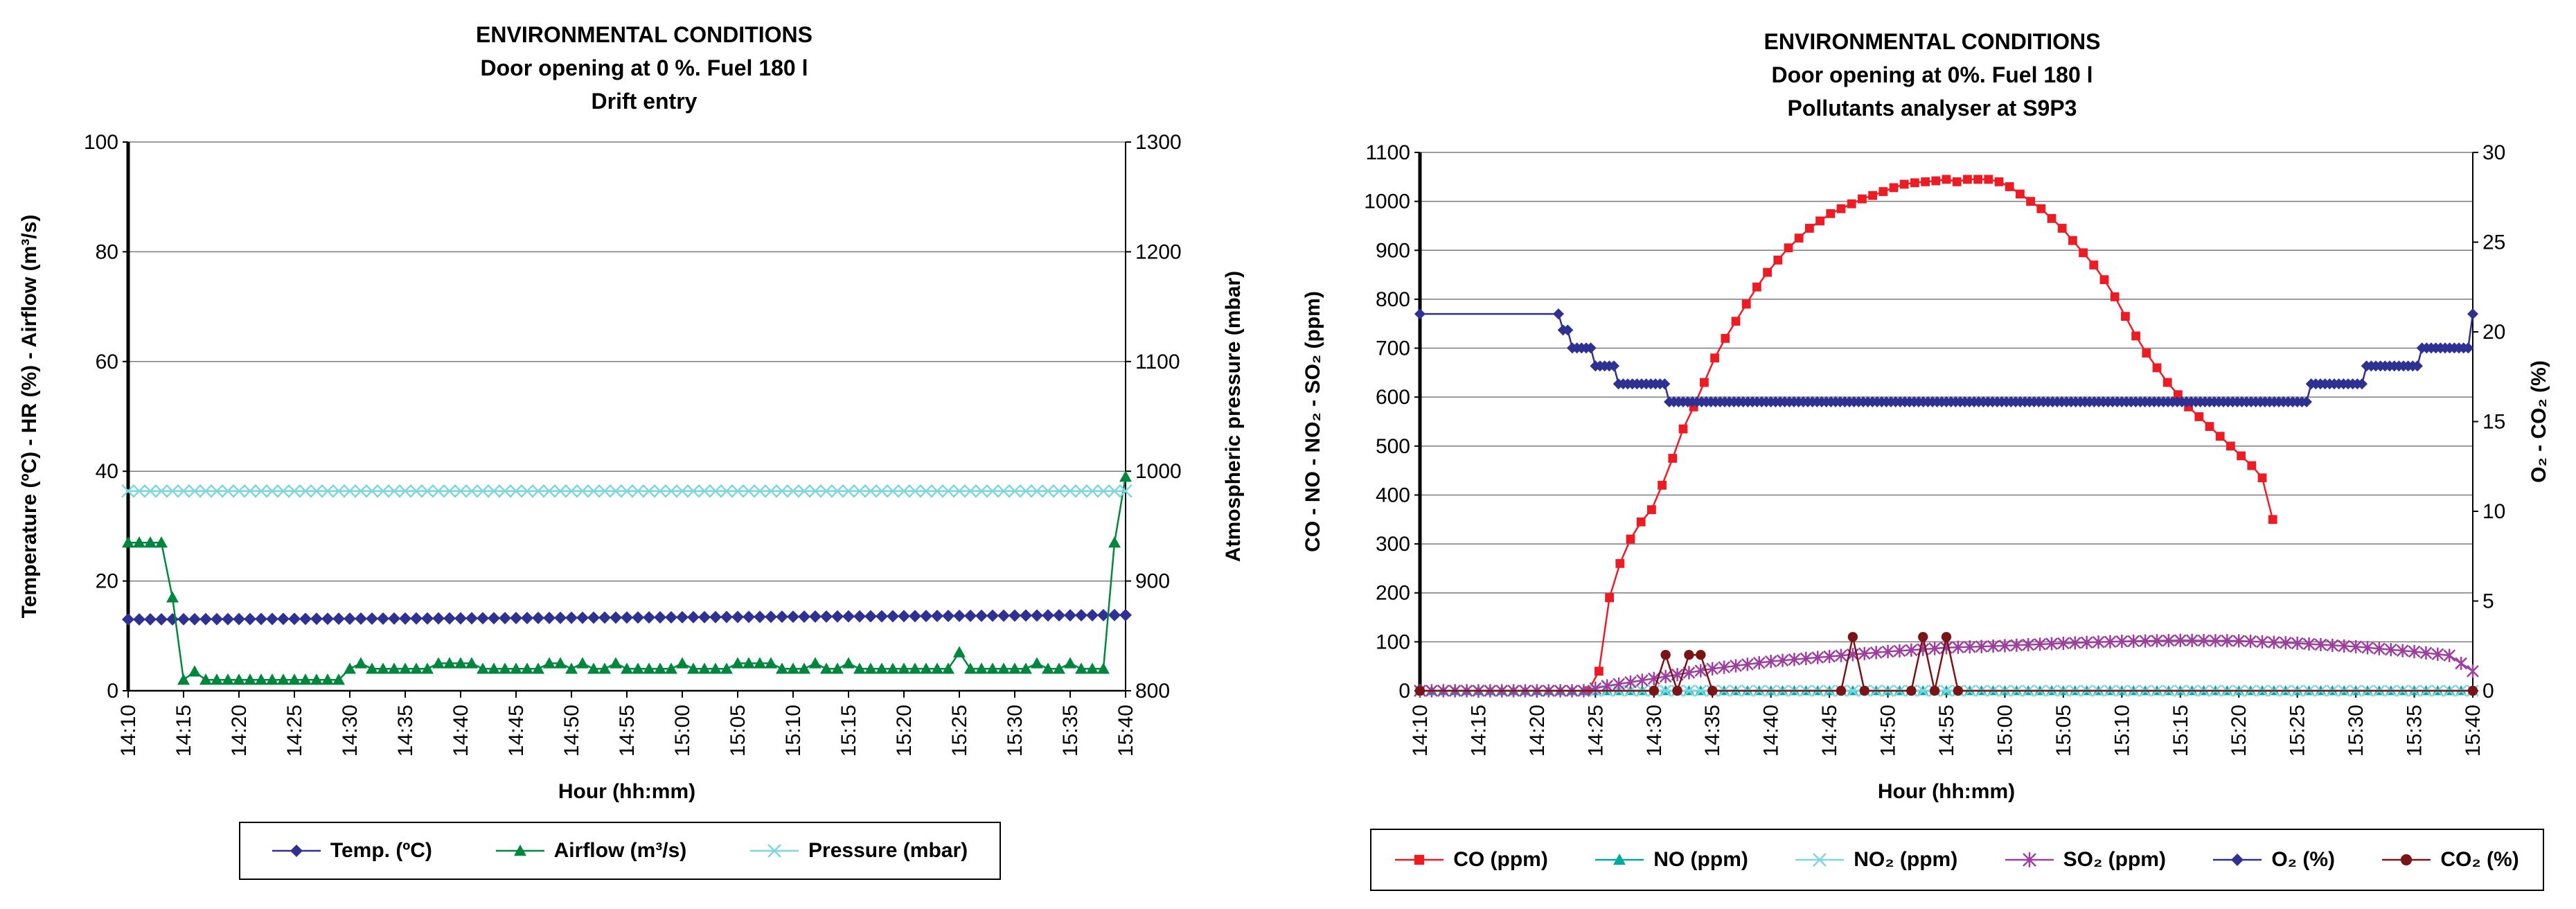 This screenshot has width=2576, height=909. What do you see at coordinates (627, 731) in the screenshot?
I see `x-tick-label: 14:55` at bounding box center [627, 731].